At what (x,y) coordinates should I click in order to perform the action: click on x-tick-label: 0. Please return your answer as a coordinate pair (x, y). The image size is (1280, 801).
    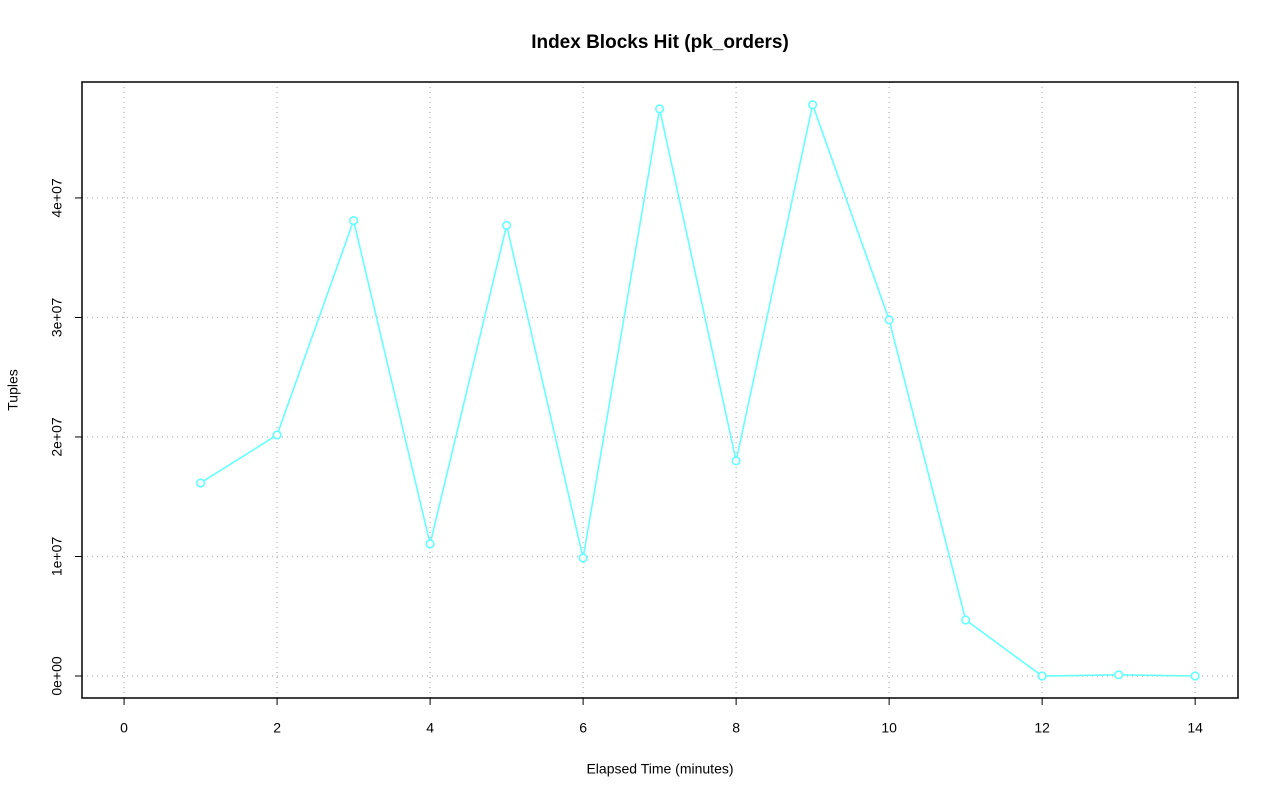
    Looking at the image, I should click on (124, 728).